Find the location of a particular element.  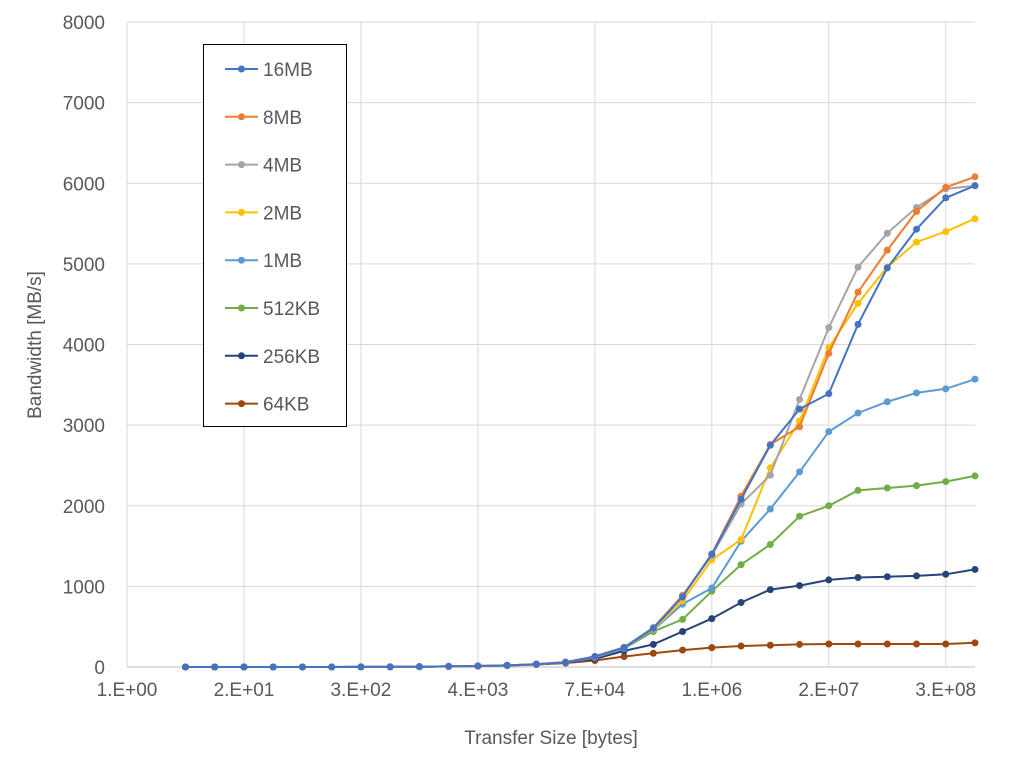

x-tick-label: 1.E+00 is located at coordinates (127, 690).